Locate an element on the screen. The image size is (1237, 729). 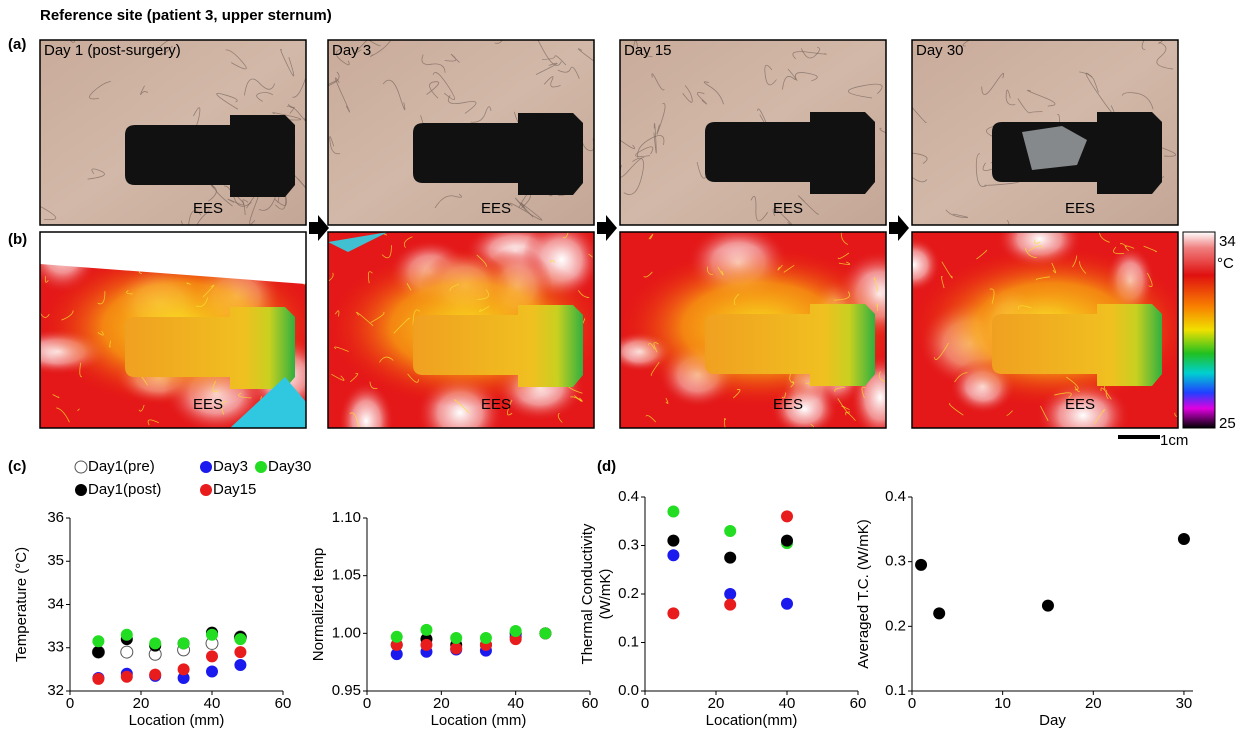
legend-label: Day15 is located at coordinates (234, 489).